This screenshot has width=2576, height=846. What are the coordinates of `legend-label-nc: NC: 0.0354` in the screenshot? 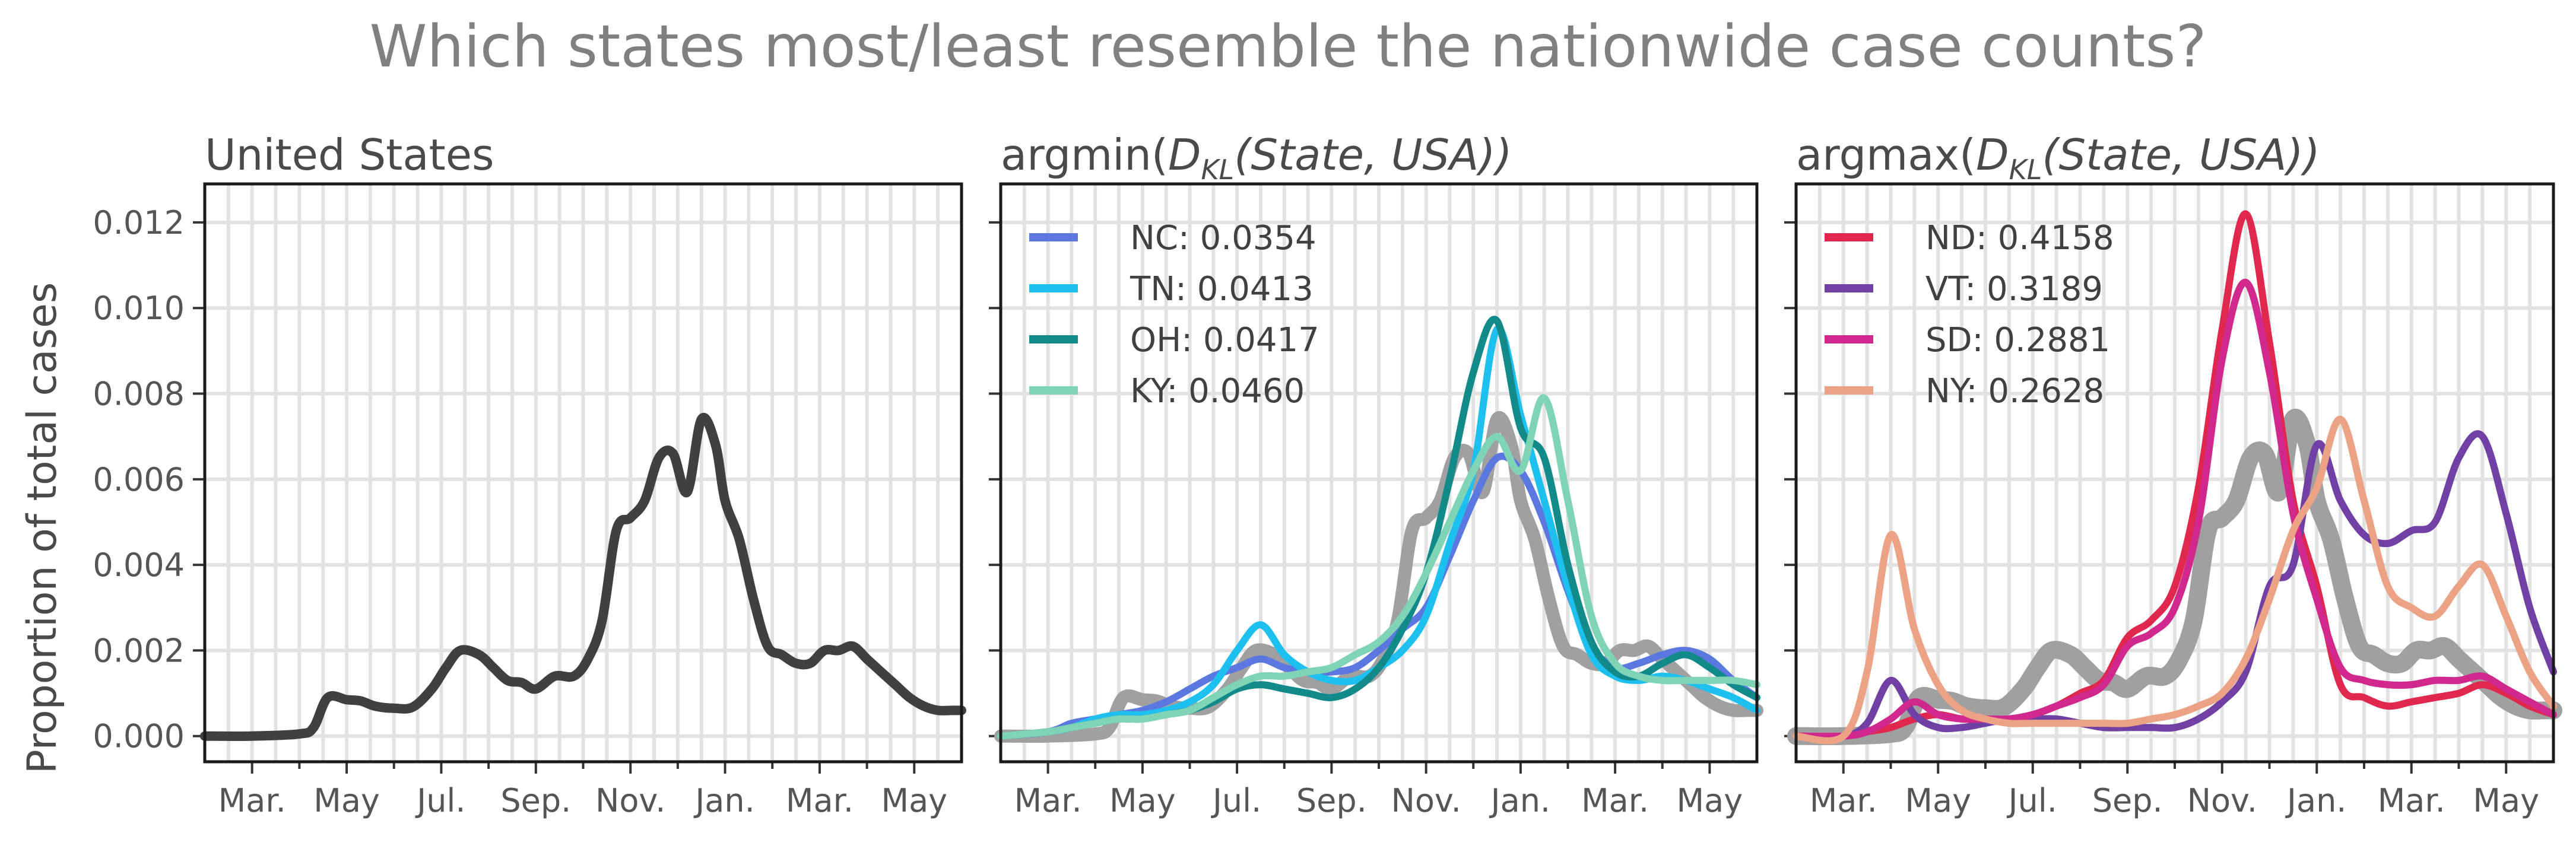 It's located at (1223, 238).